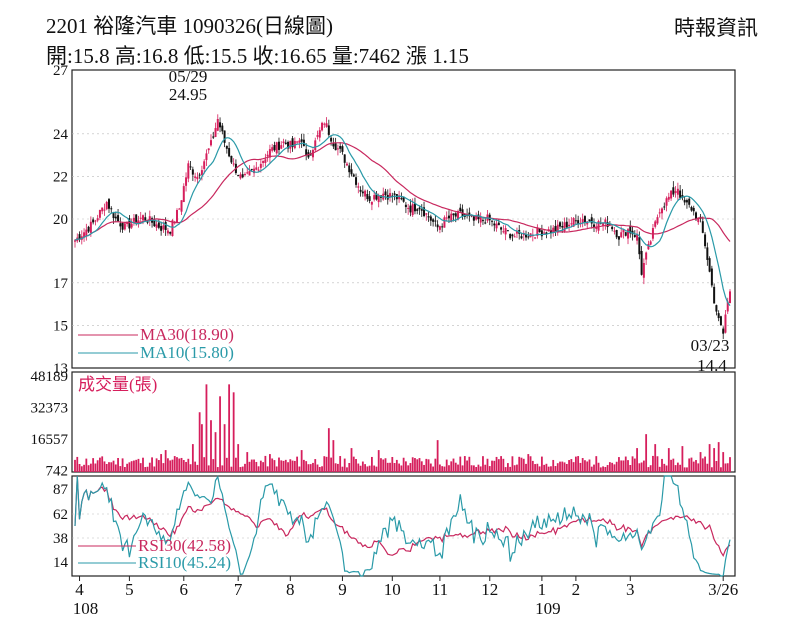 This screenshot has width=800, height=640. What do you see at coordinates (188, 94) in the screenshot?
I see `high-value-annotation: 24.95` at bounding box center [188, 94].